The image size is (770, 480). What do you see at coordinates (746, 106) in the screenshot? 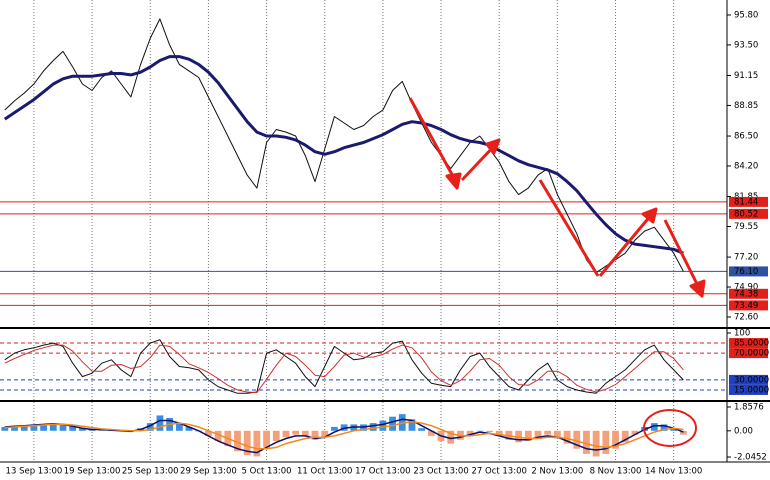
I see `y-tick-label: 88.85` at bounding box center [746, 106].